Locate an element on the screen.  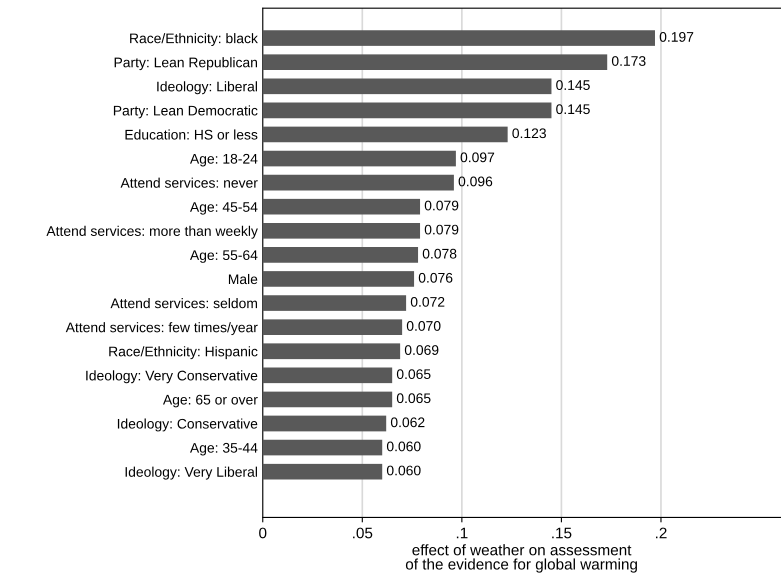
x-axis-title: effect of weather on assessment of the evidence for global warming is located at coordinates (521, 558).